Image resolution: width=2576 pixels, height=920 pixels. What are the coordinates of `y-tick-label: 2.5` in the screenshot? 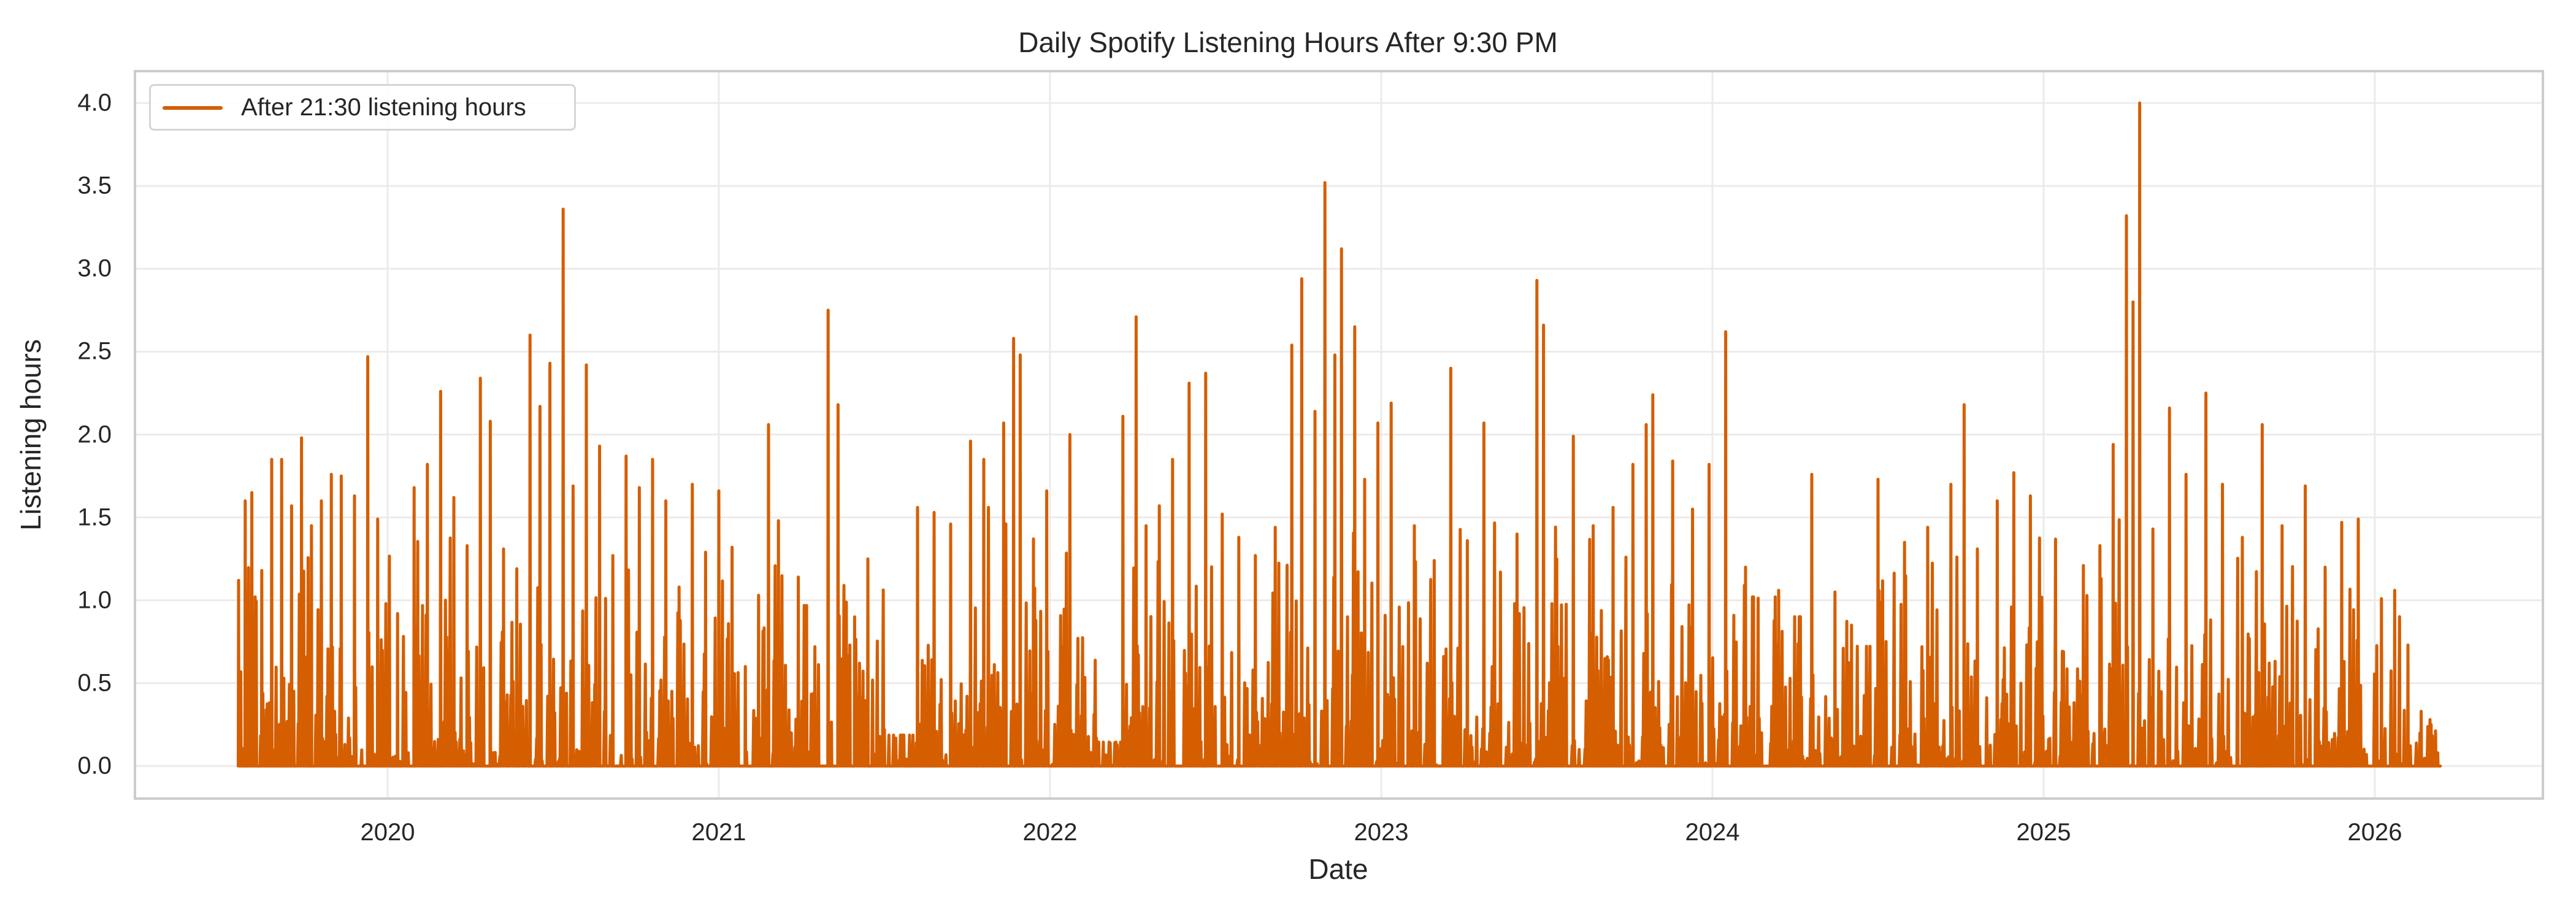 It's located at (94, 351).